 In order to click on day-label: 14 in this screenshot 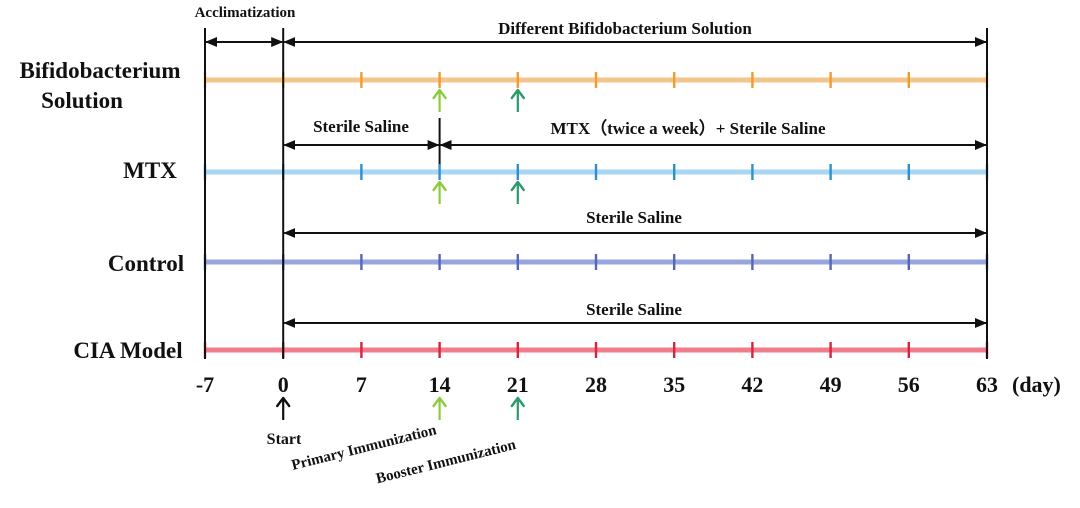, I will do `click(440, 384)`.